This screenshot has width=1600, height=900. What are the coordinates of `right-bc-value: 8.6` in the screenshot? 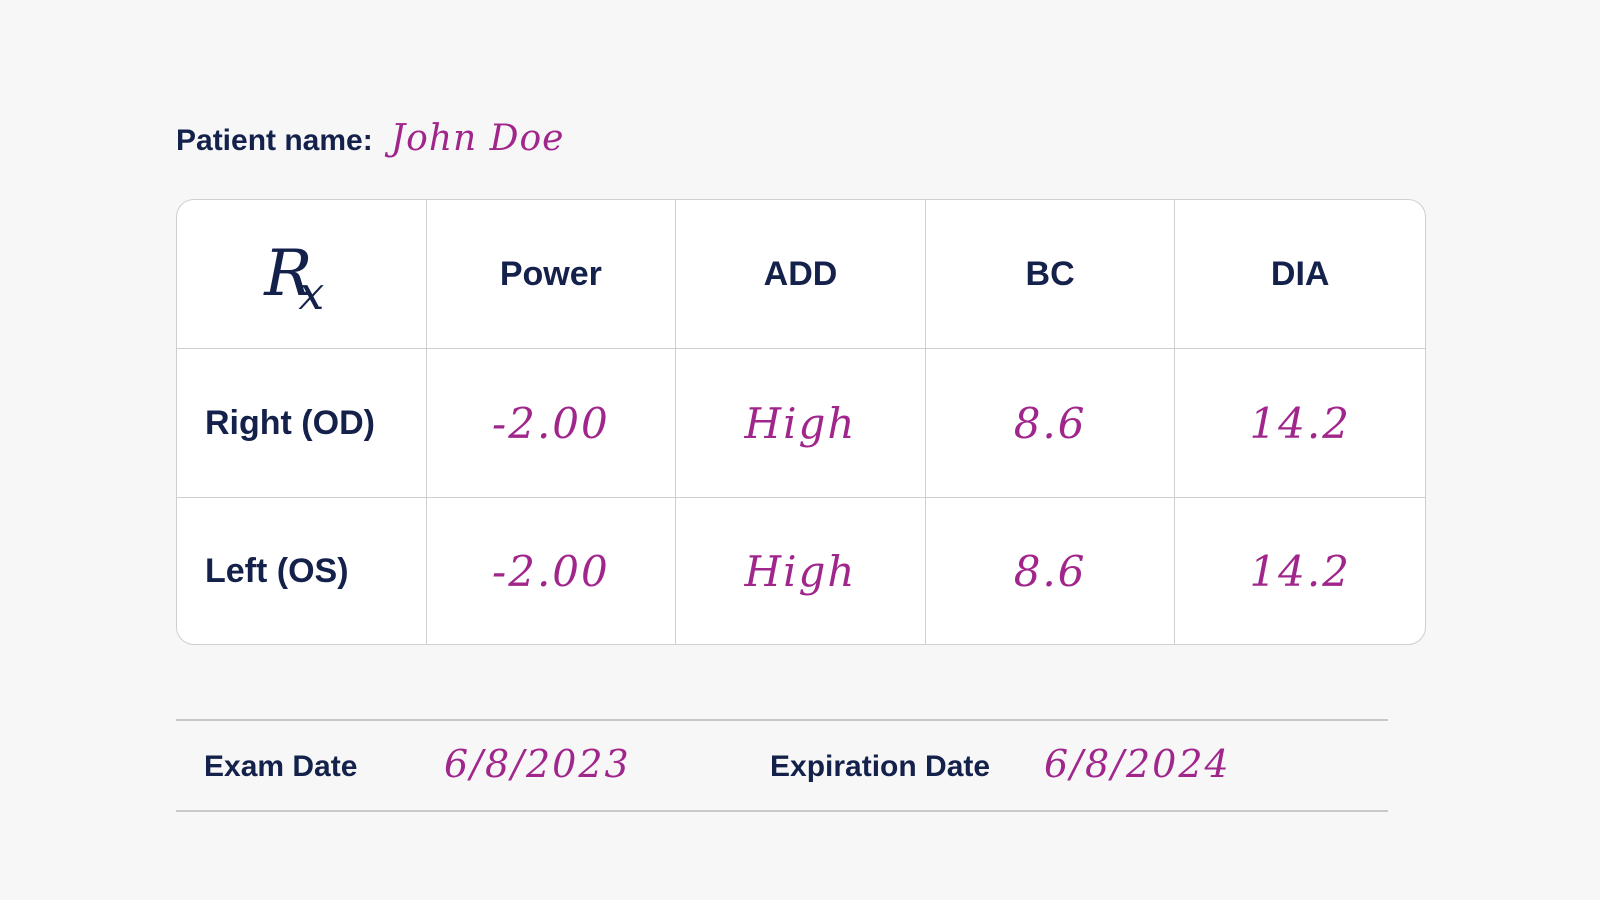 It's located at (1050, 423).